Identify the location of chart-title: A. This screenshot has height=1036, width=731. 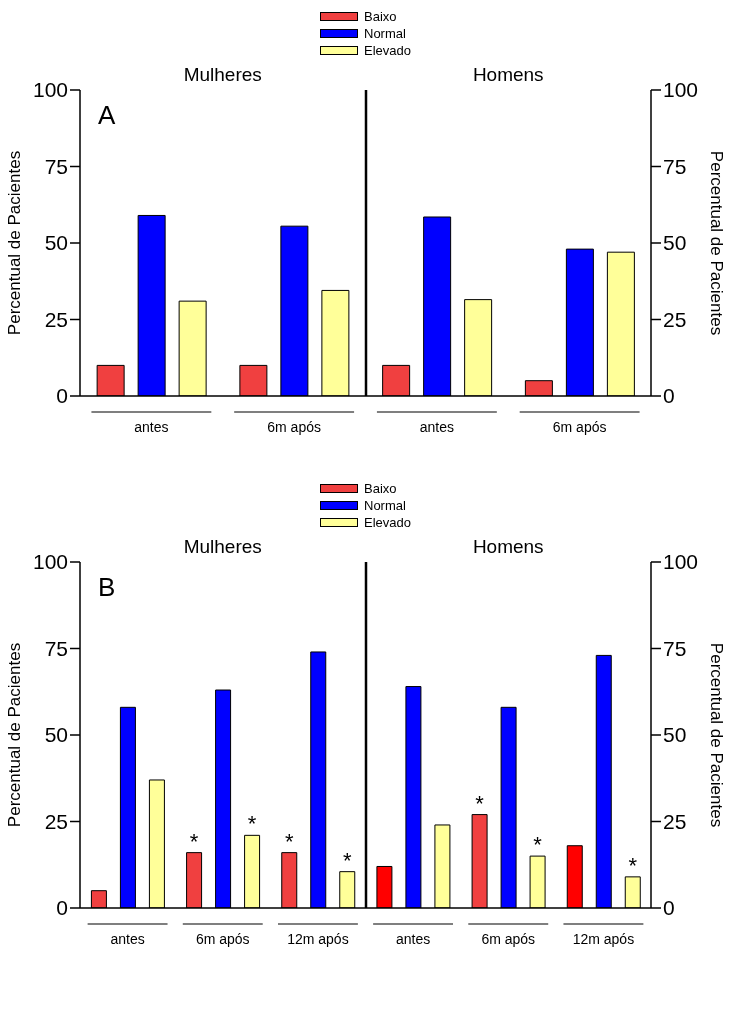
(107, 115).